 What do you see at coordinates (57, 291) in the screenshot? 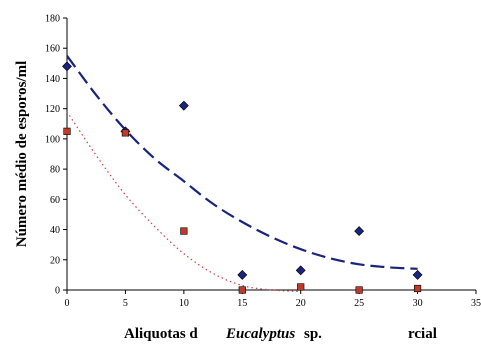
I see `y-tick-label: 0` at bounding box center [57, 291].